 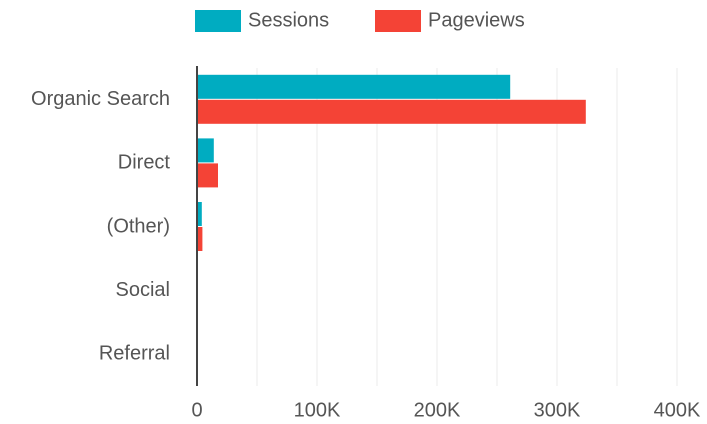 I want to click on x-tick-label: 300K, so click(x=557, y=410).